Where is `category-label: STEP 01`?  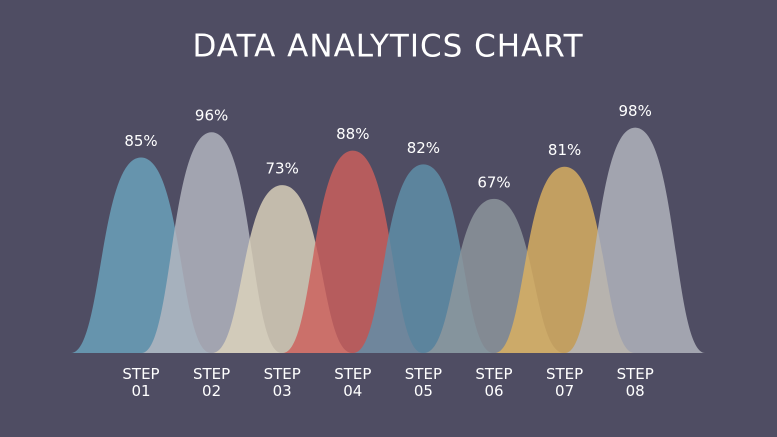 category-label: STEP 01 is located at coordinates (141, 382).